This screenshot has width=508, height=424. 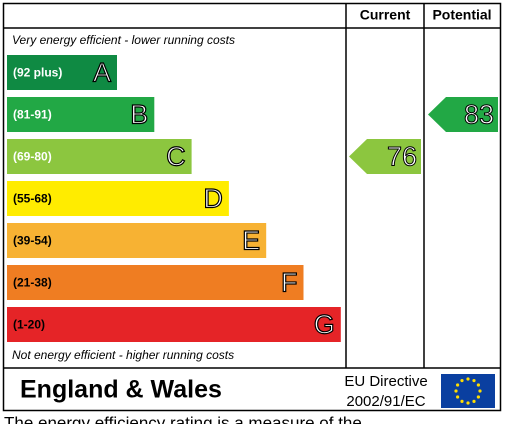 I want to click on region: England & Wales, so click(x=121, y=390).